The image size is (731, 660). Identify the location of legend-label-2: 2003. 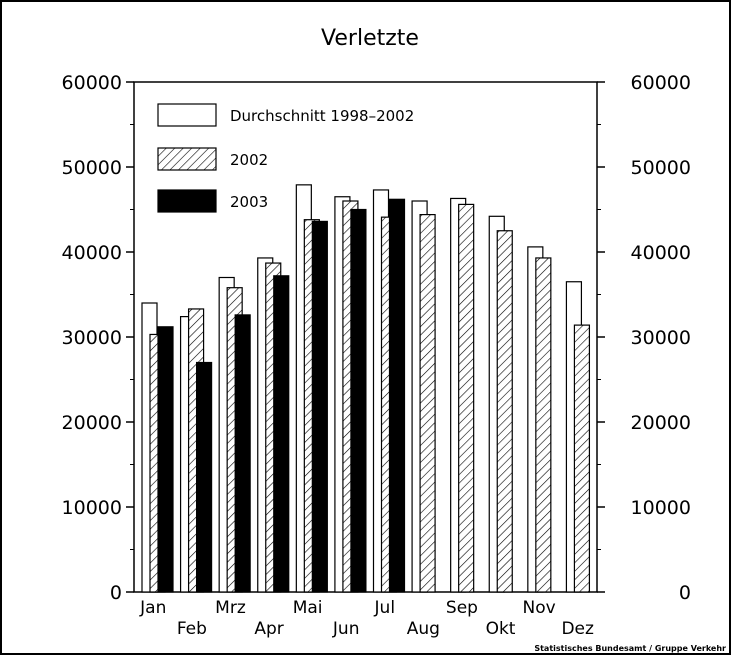
(249, 202).